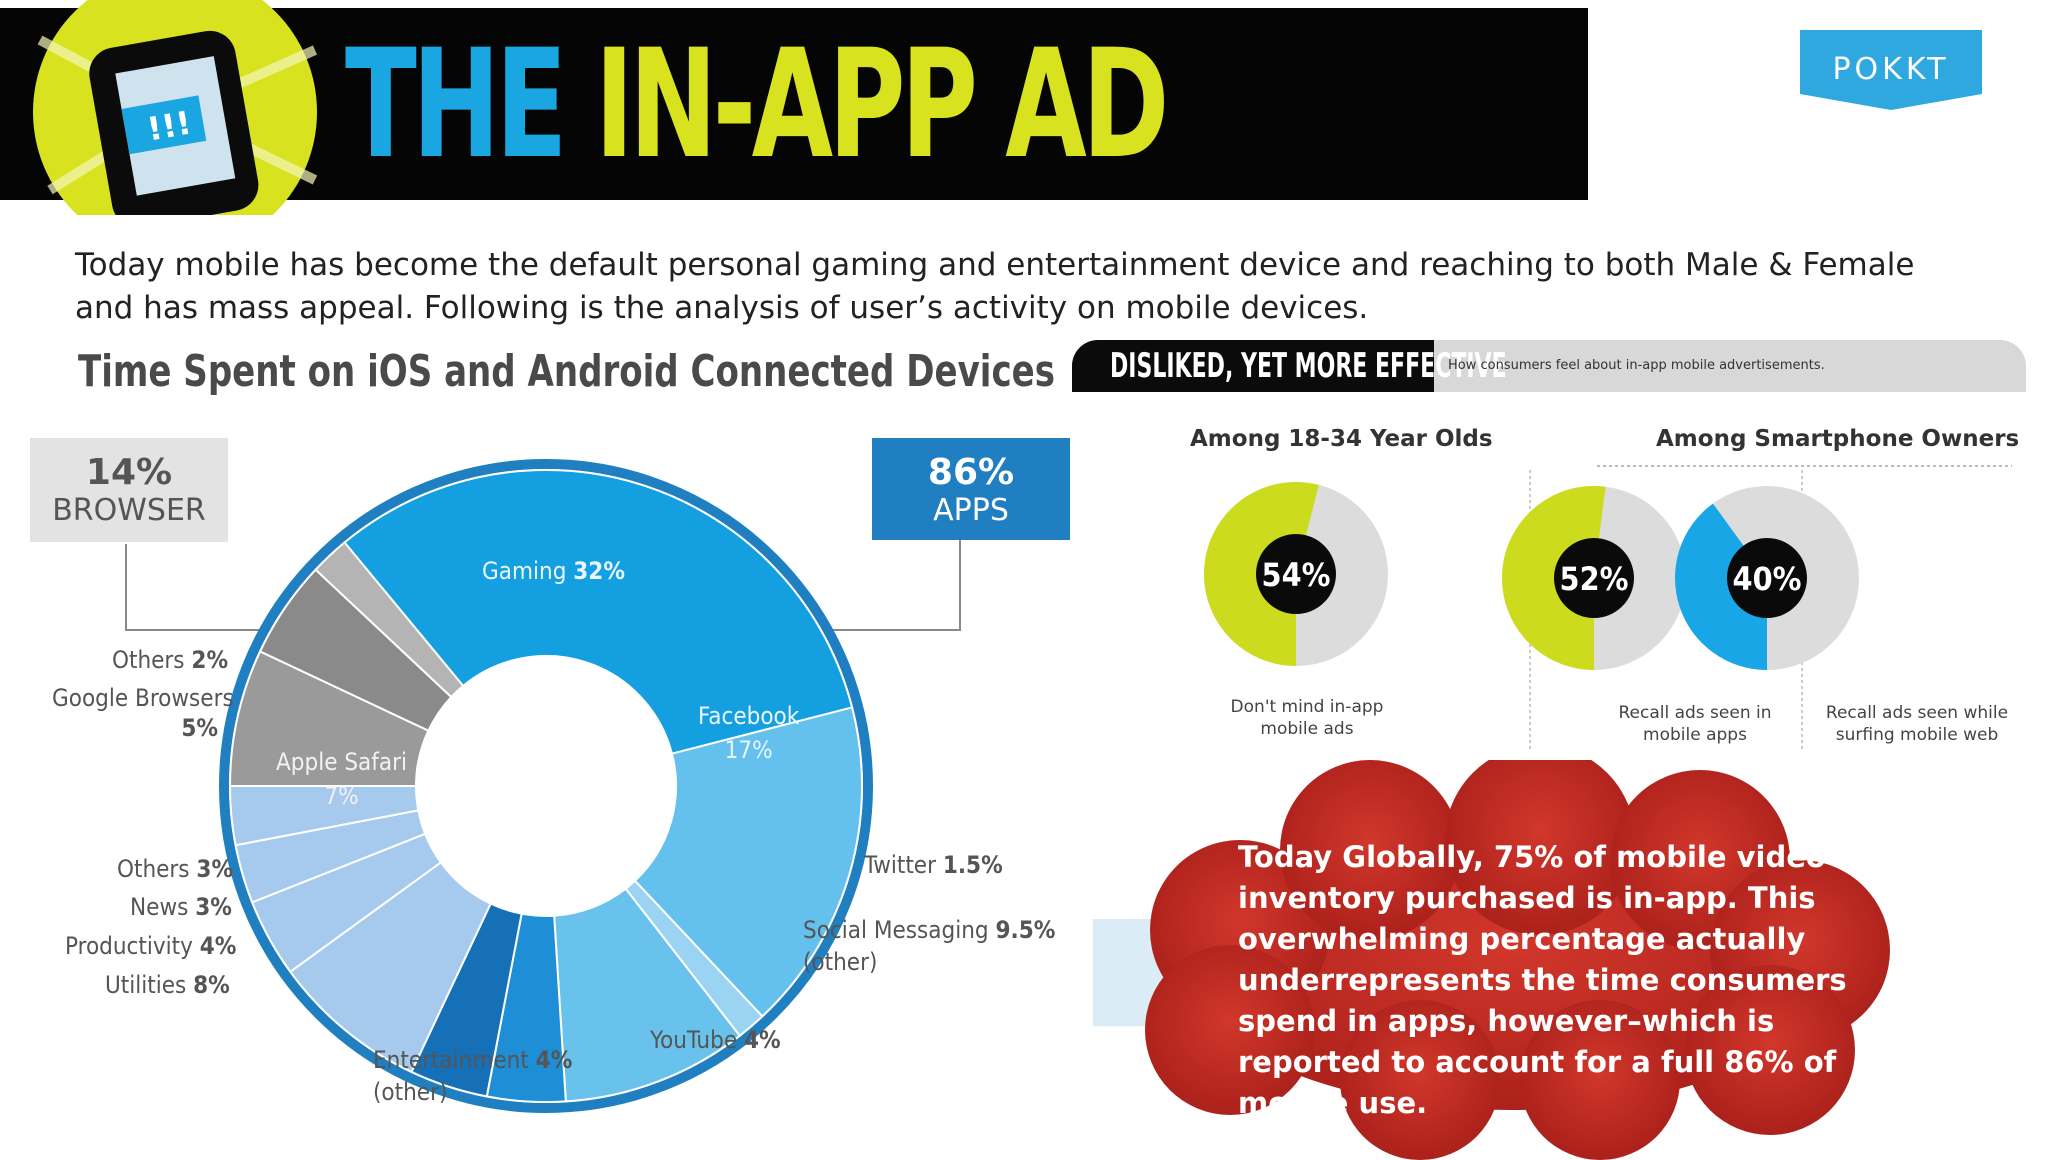 The image size is (2048, 1160). What do you see at coordinates (1695, 724) in the screenshot?
I see `caption-52: Recall ads seen in mobile apps` at bounding box center [1695, 724].